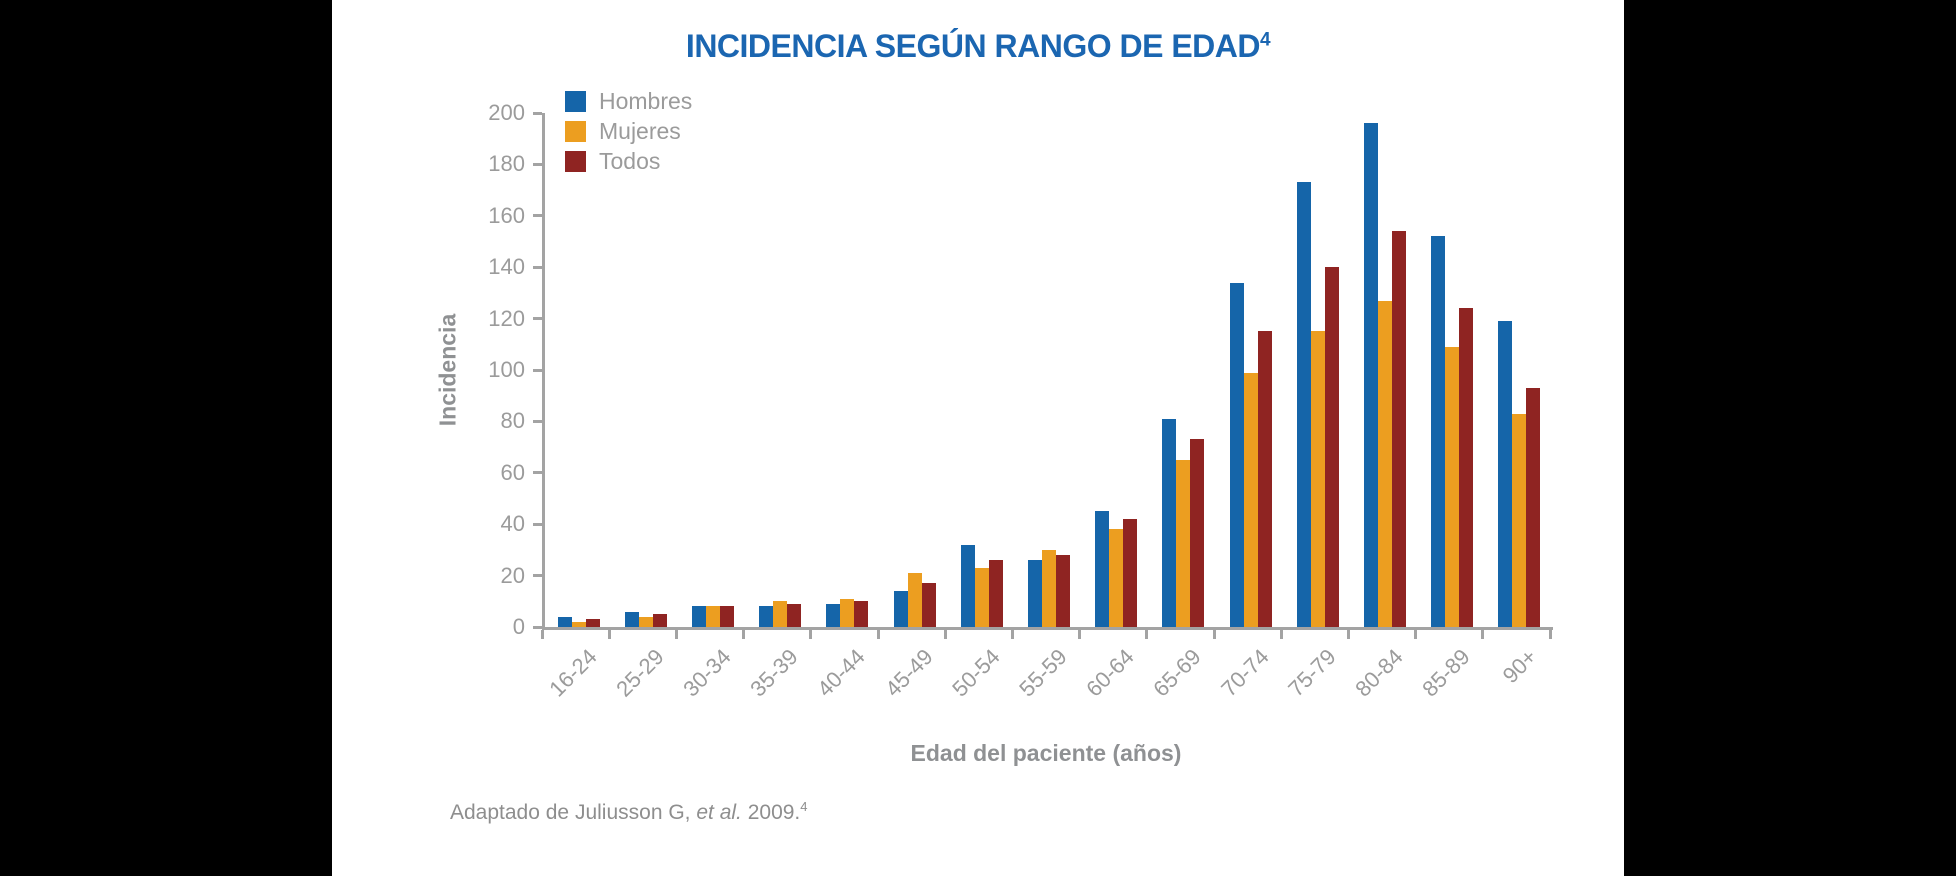  What do you see at coordinates (573, 812) in the screenshot?
I see `source-note-prefix: Adaptado de Juliusson G,` at bounding box center [573, 812].